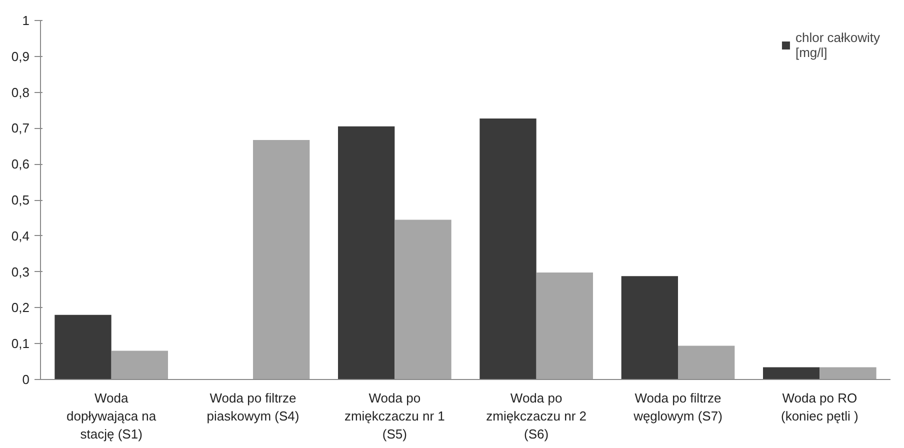 The height and width of the screenshot is (448, 904). I want to click on y-tick-label: 0,2, so click(20, 308).